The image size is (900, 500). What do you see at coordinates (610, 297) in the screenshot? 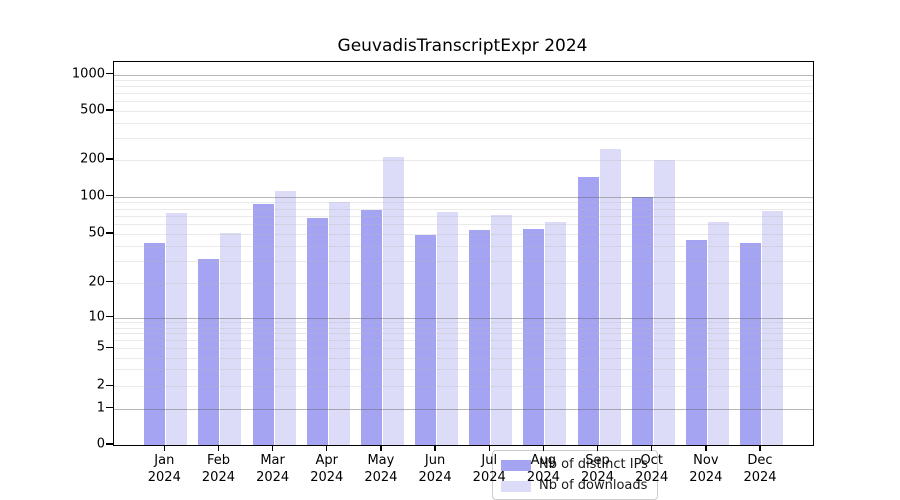
I see `bar-downloads-sep` at bounding box center [610, 297].